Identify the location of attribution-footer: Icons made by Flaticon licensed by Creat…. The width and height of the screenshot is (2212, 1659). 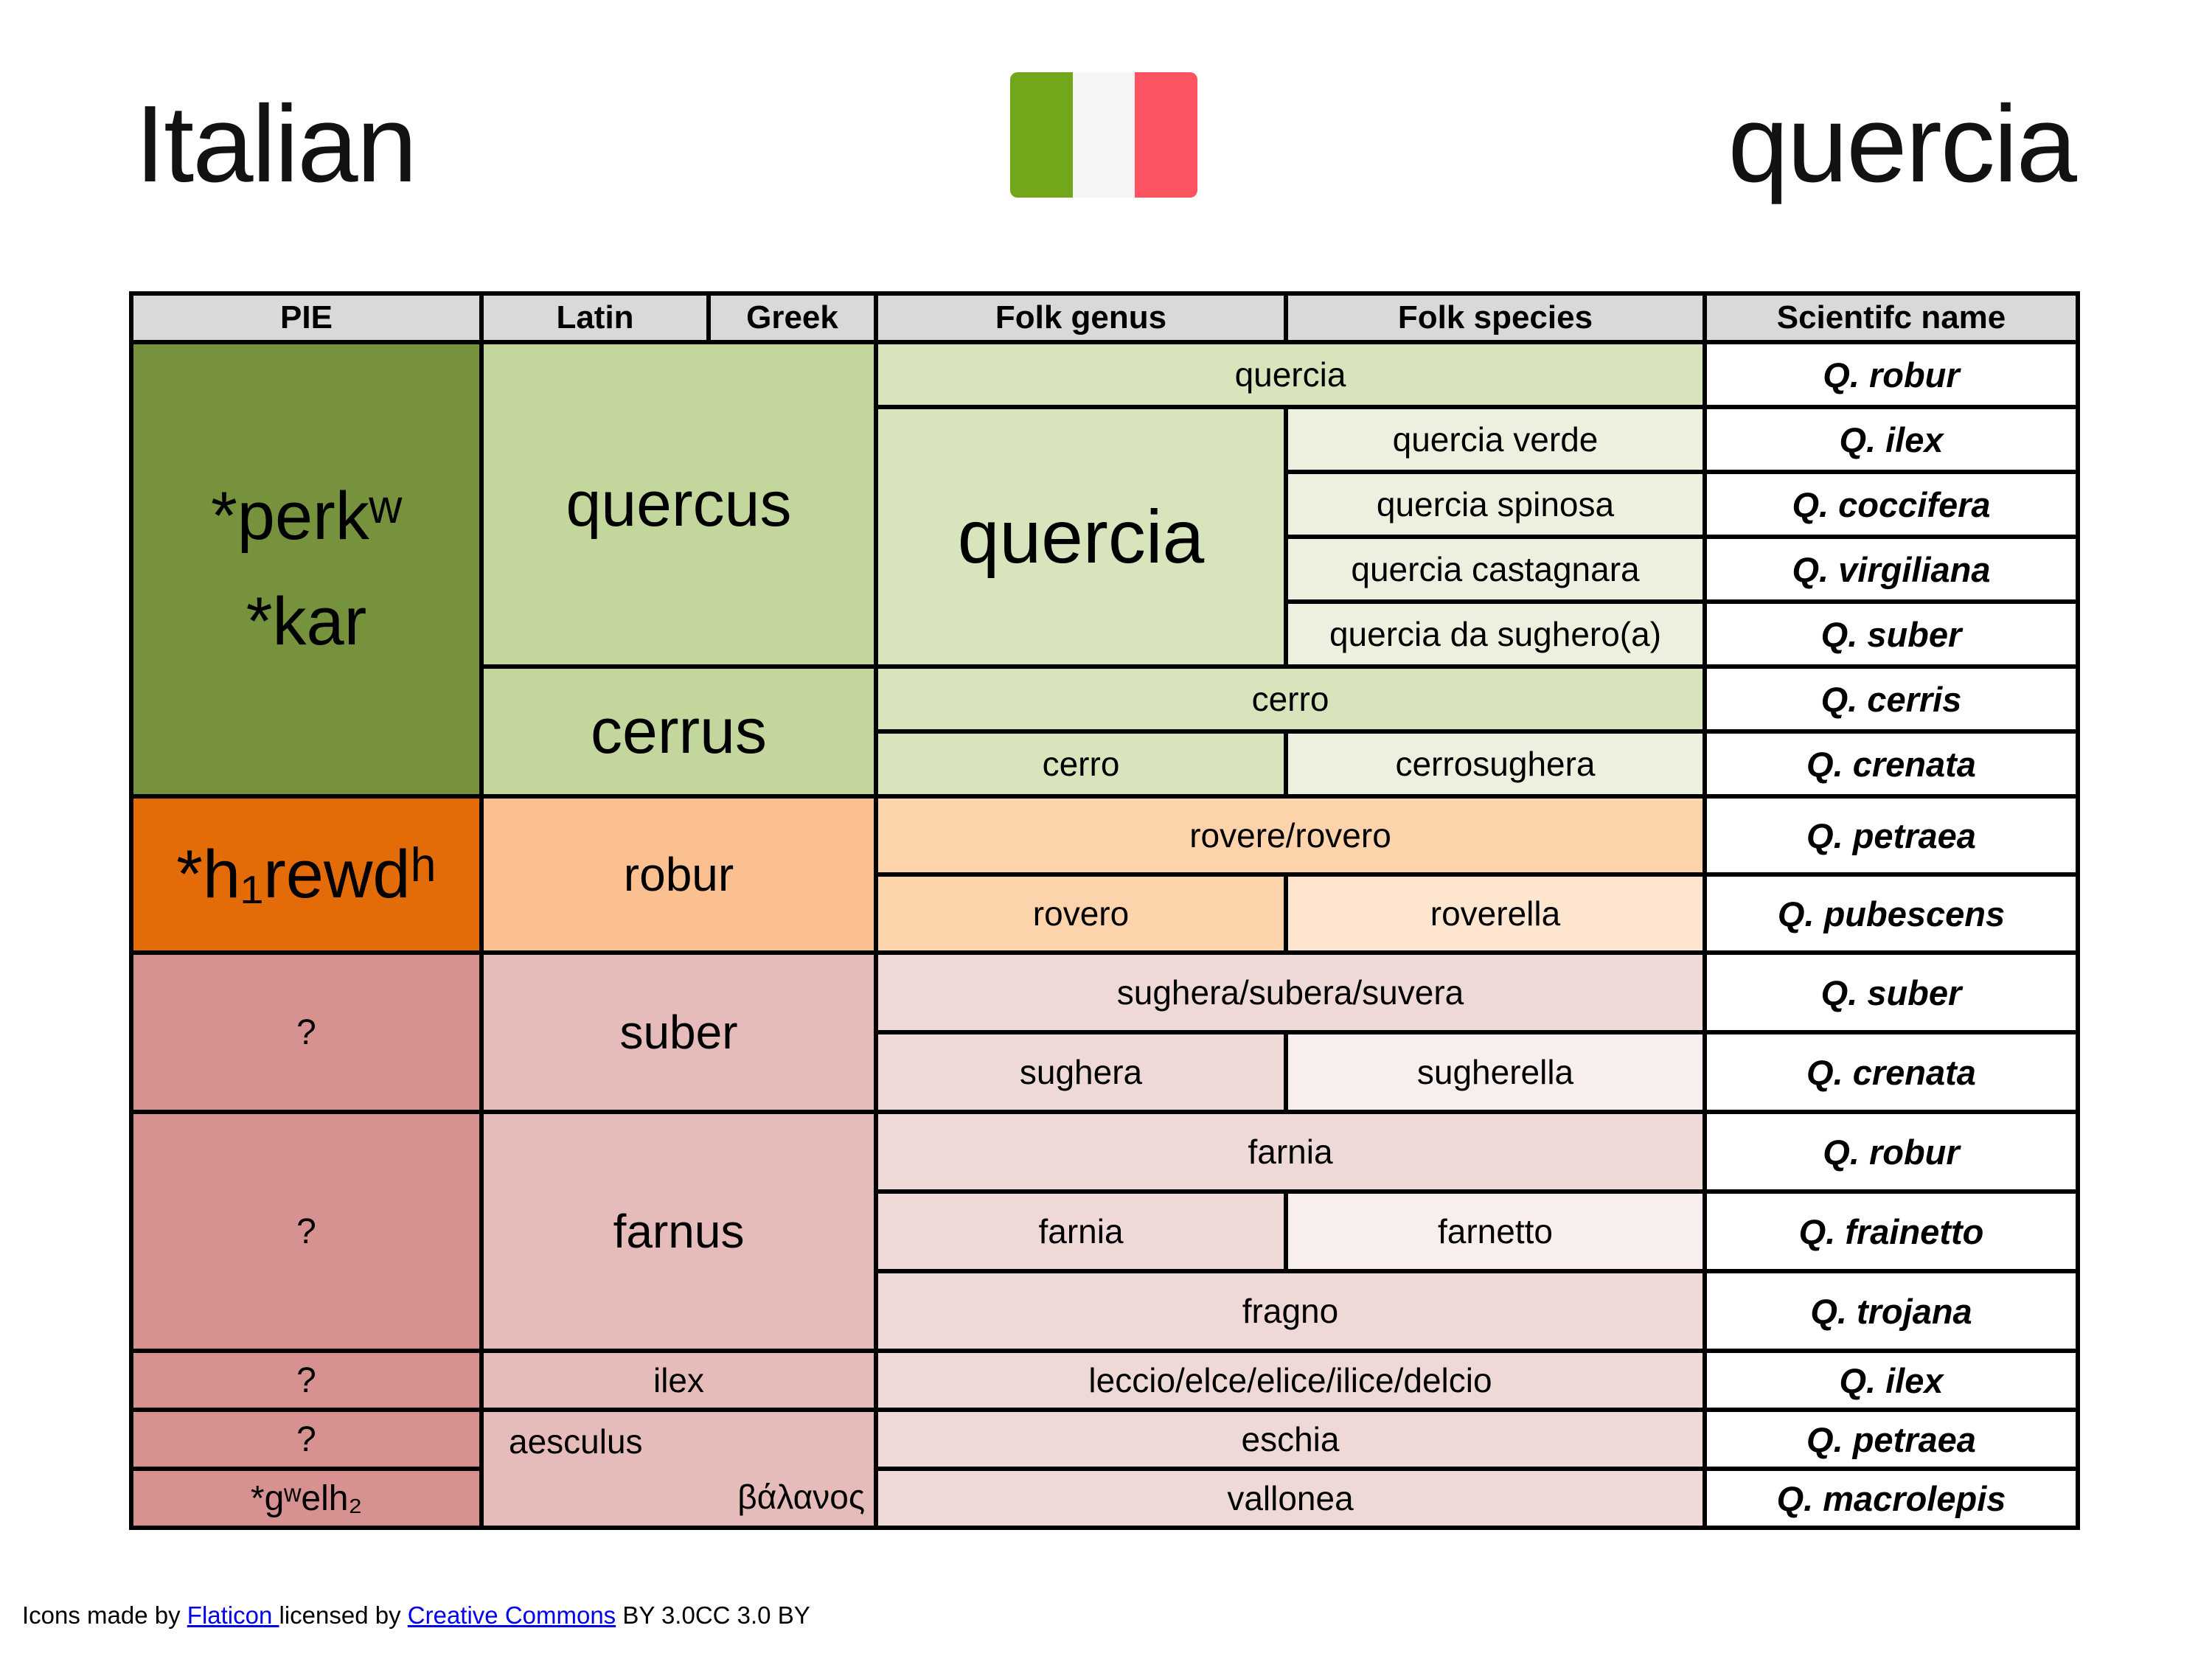
(416, 1615).